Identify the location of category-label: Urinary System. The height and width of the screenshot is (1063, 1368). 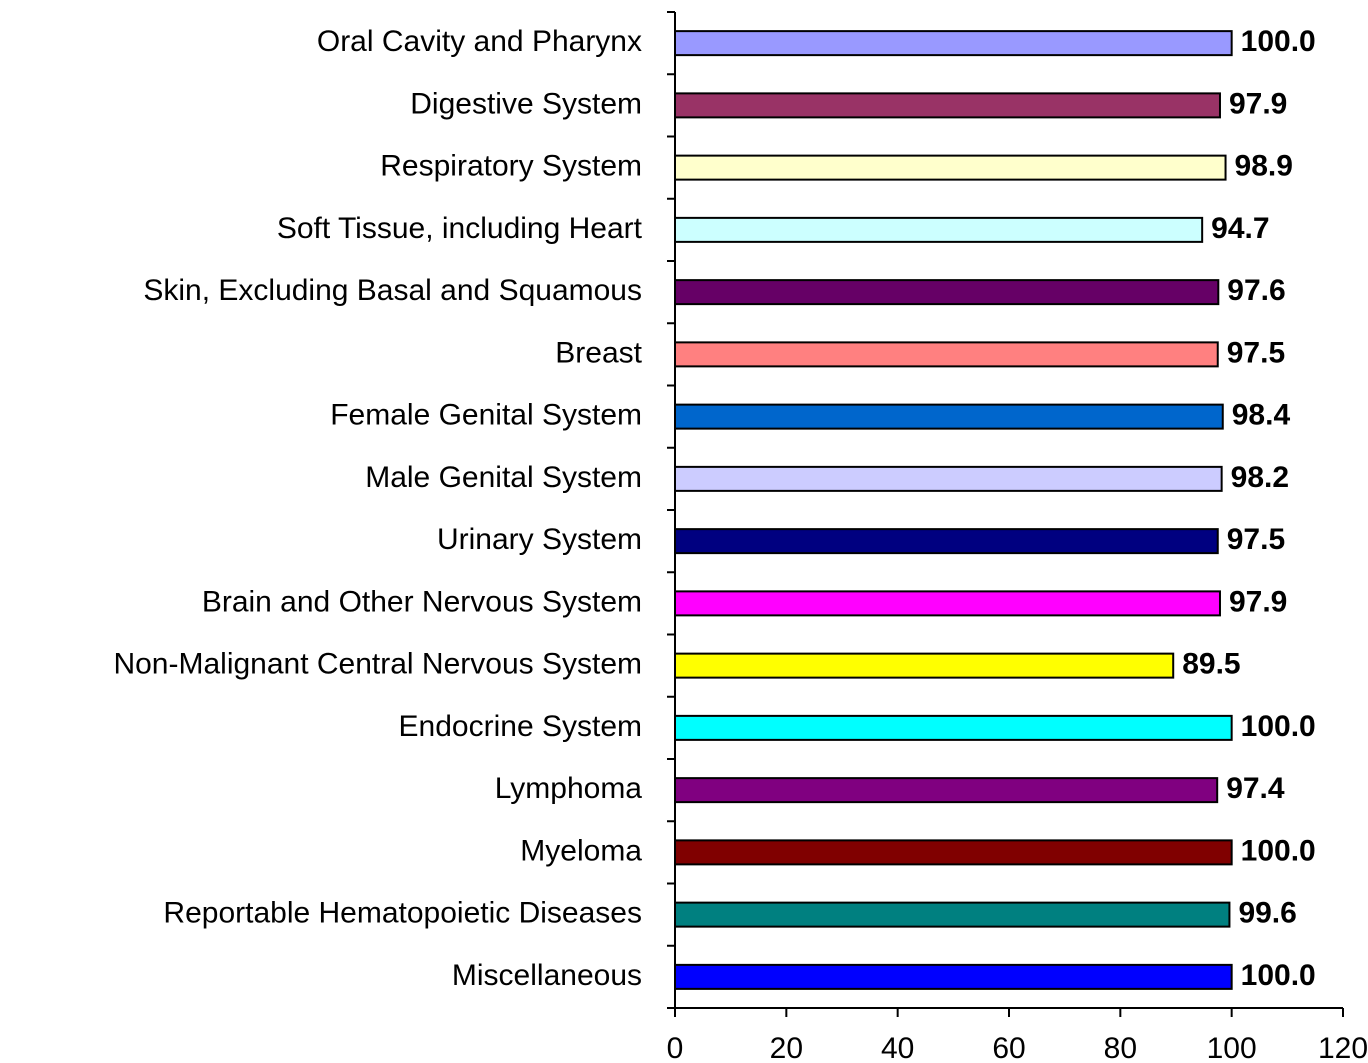
(539, 539).